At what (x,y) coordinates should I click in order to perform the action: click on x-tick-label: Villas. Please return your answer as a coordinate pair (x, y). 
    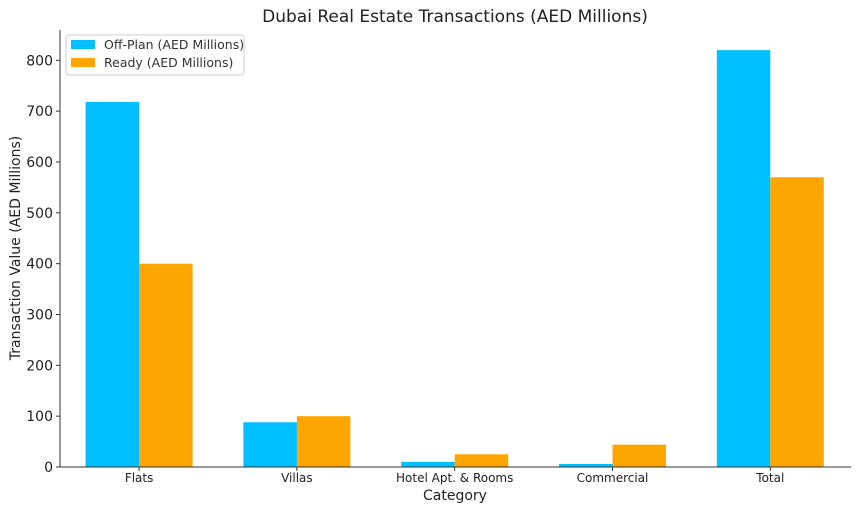
    Looking at the image, I should click on (297, 478).